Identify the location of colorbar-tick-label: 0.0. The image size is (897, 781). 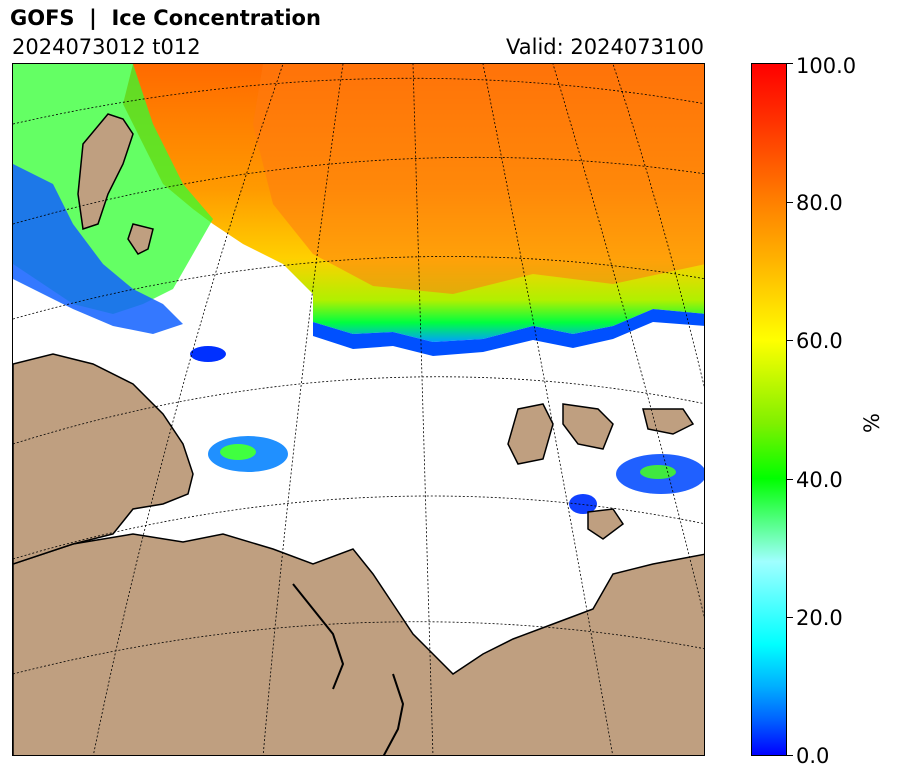
(813, 756).